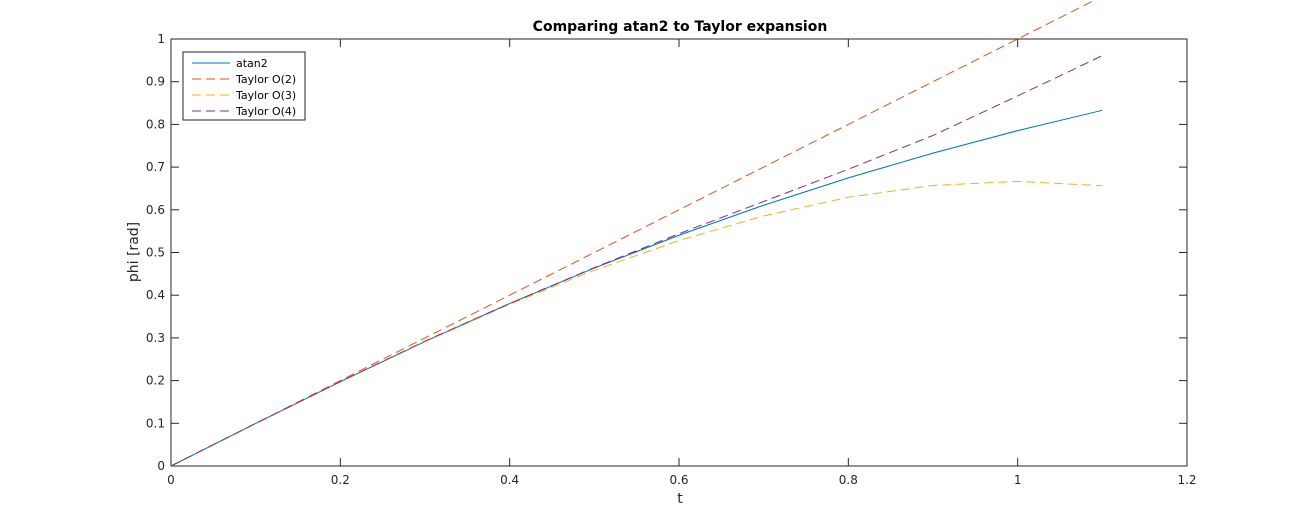 This screenshot has width=1313, height=524. Describe the element at coordinates (155, 167) in the screenshot. I see `y-tick-label: 0.7` at that location.